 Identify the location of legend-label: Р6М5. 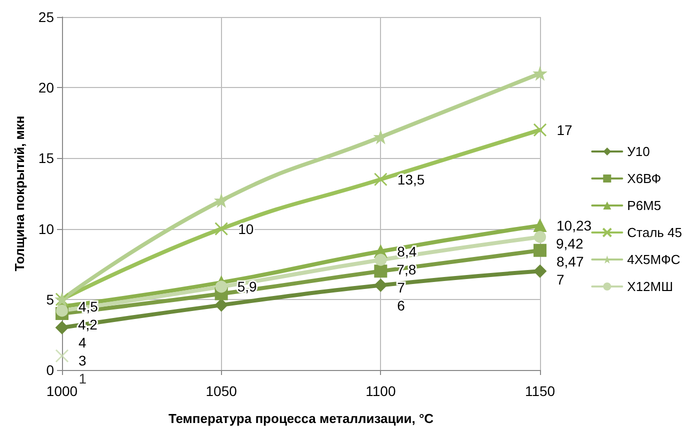
(644, 205).